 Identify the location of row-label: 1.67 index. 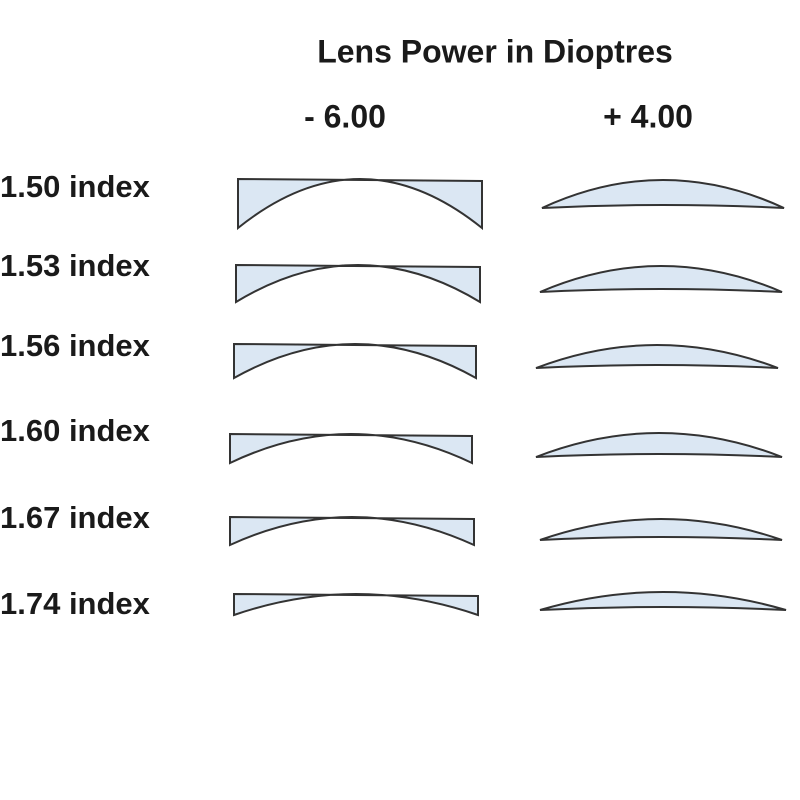
(75, 517).